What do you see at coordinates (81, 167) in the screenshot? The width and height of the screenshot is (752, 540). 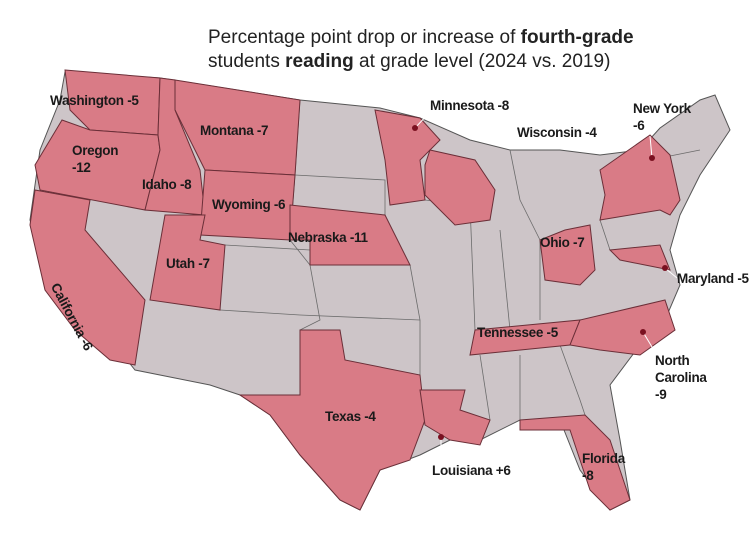 I see `state-change: -12` at bounding box center [81, 167].